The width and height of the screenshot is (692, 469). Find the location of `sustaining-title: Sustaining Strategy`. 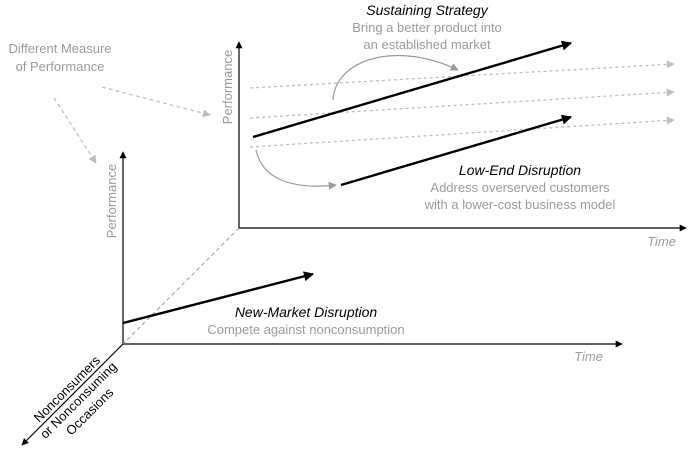

sustaining-title: Sustaining Strategy is located at coordinates (427, 10).